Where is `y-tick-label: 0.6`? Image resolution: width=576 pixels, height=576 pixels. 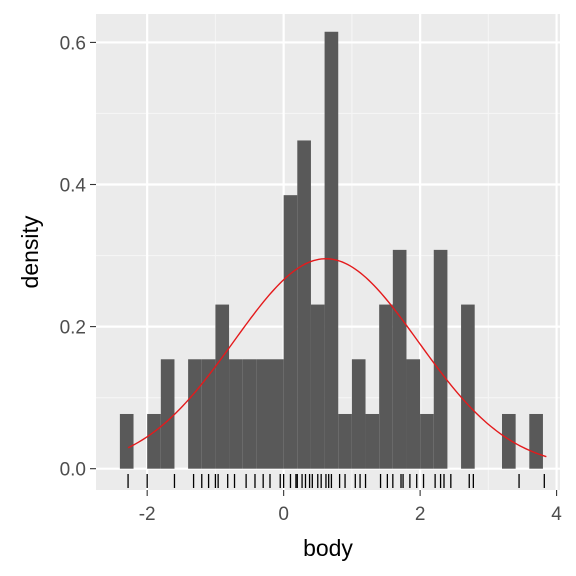 y-tick-label: 0.6 is located at coordinates (73, 43).